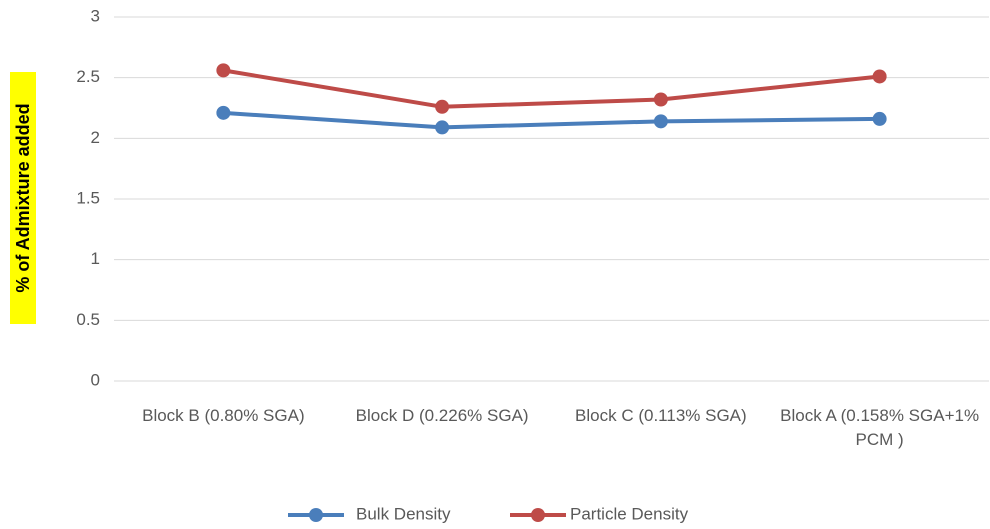 Image resolution: width=990 pixels, height=529 pixels. Describe the element at coordinates (661, 415) in the screenshot. I see `x-tick-label: Block C (0.113% SGA)` at that location.